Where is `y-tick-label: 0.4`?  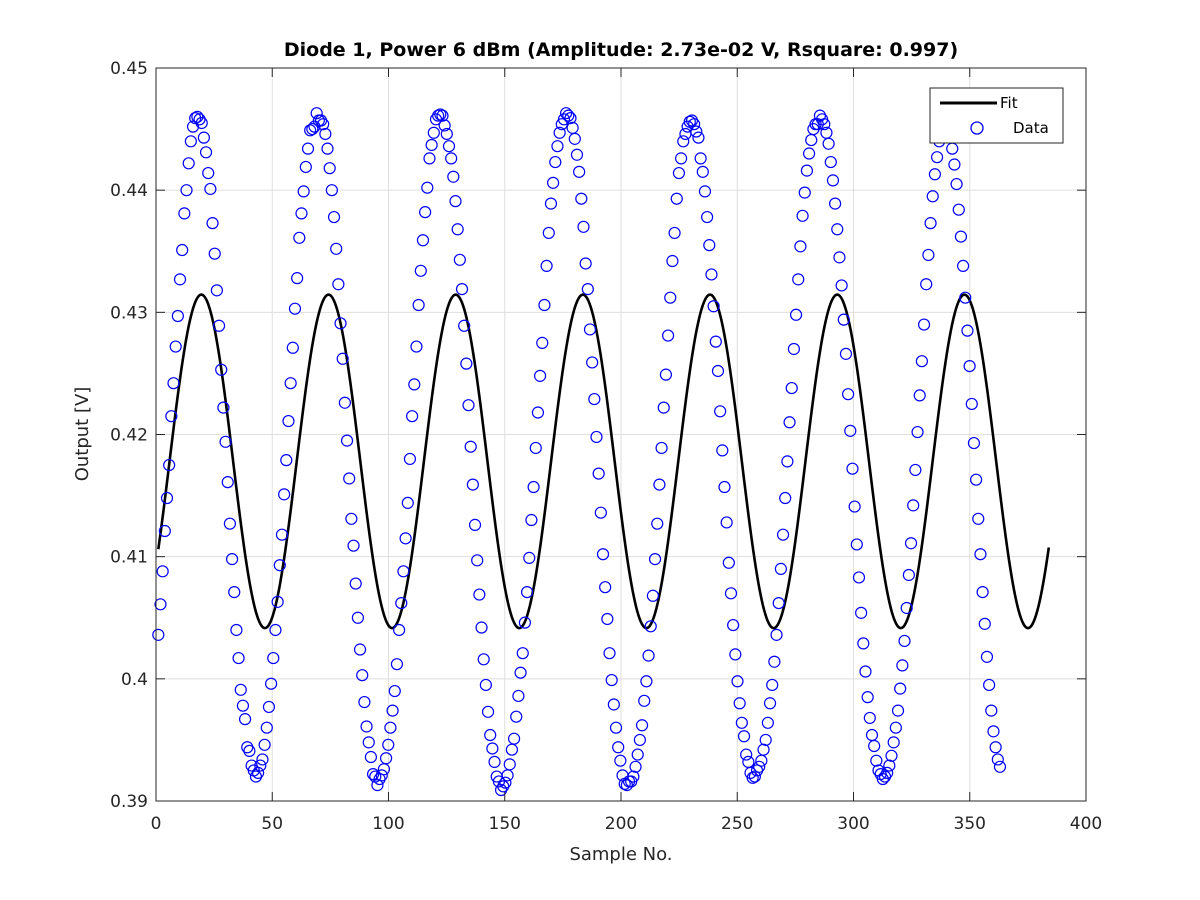
y-tick-label: 0.4 is located at coordinates (134, 680).